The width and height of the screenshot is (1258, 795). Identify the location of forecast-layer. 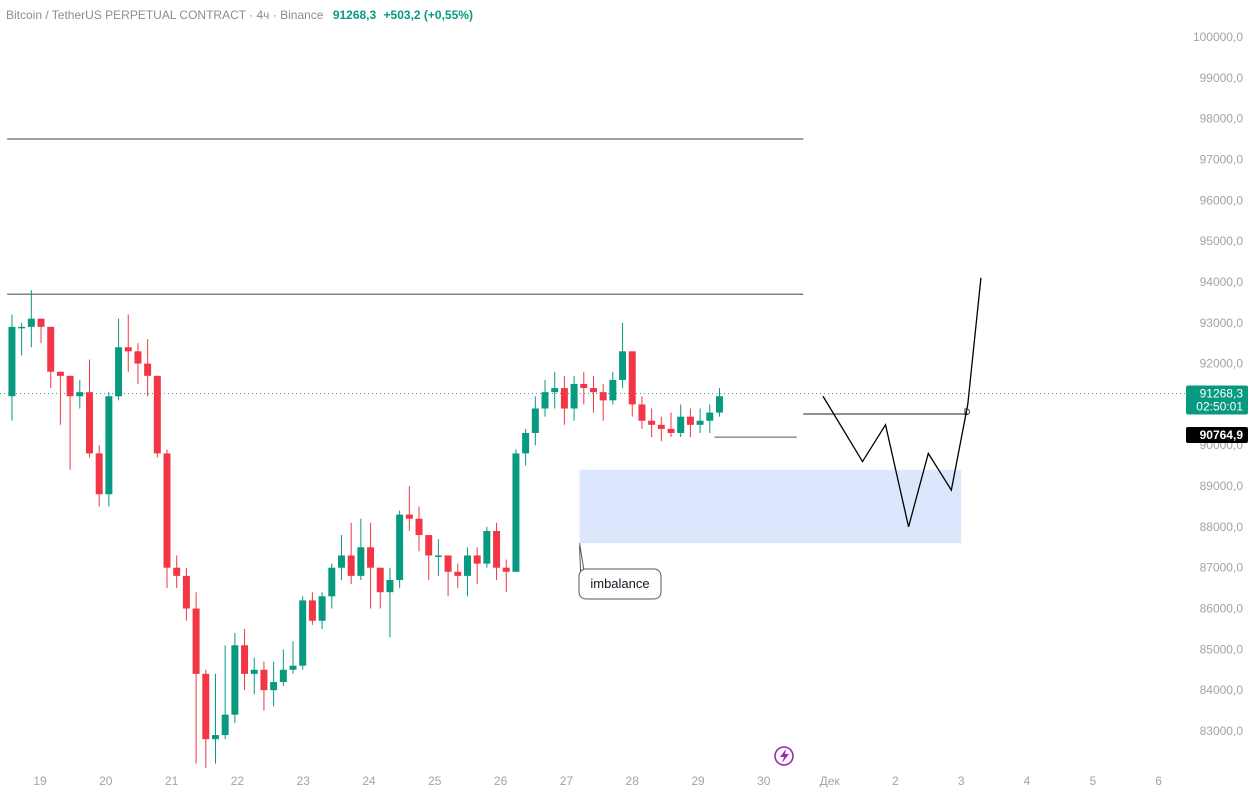
(902, 402).